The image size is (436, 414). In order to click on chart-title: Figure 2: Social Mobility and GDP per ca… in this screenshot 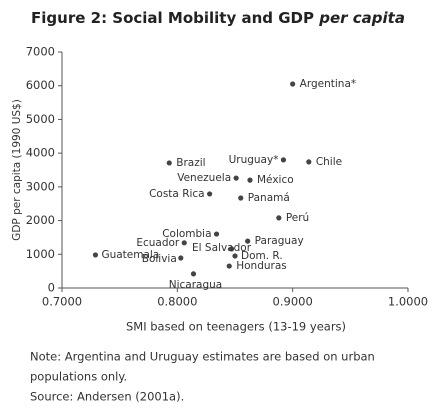, I will do `click(218, 18)`.